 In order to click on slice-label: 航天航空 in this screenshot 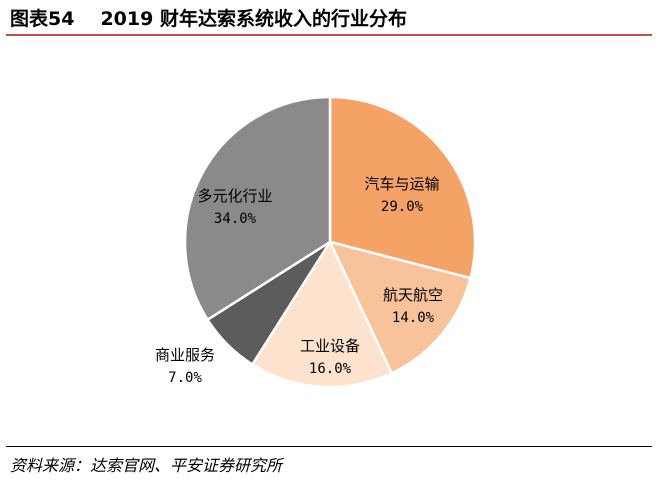, I will do `click(413, 295)`.